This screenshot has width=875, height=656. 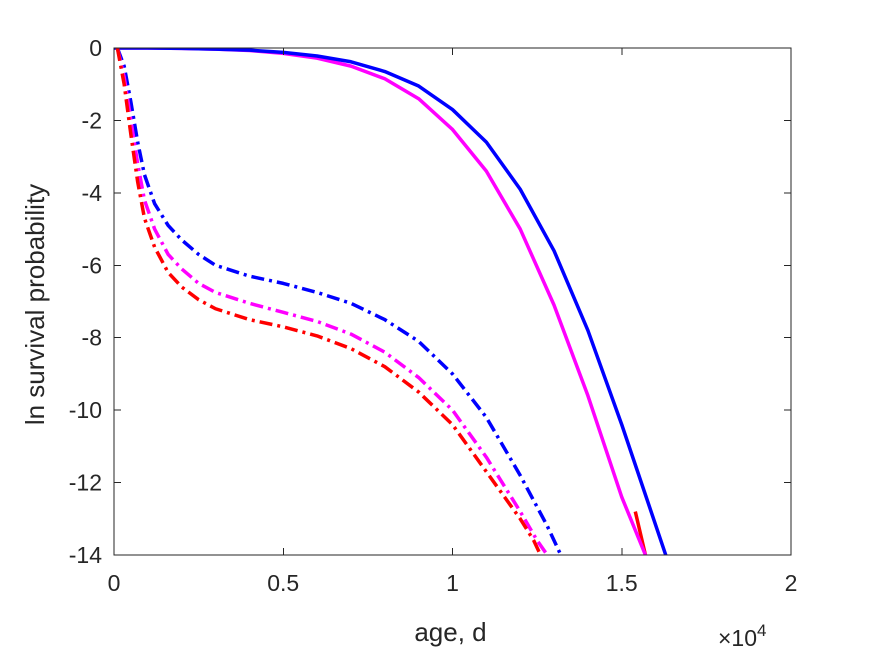 I want to click on y-tick-label: -10, so click(x=85, y=410).